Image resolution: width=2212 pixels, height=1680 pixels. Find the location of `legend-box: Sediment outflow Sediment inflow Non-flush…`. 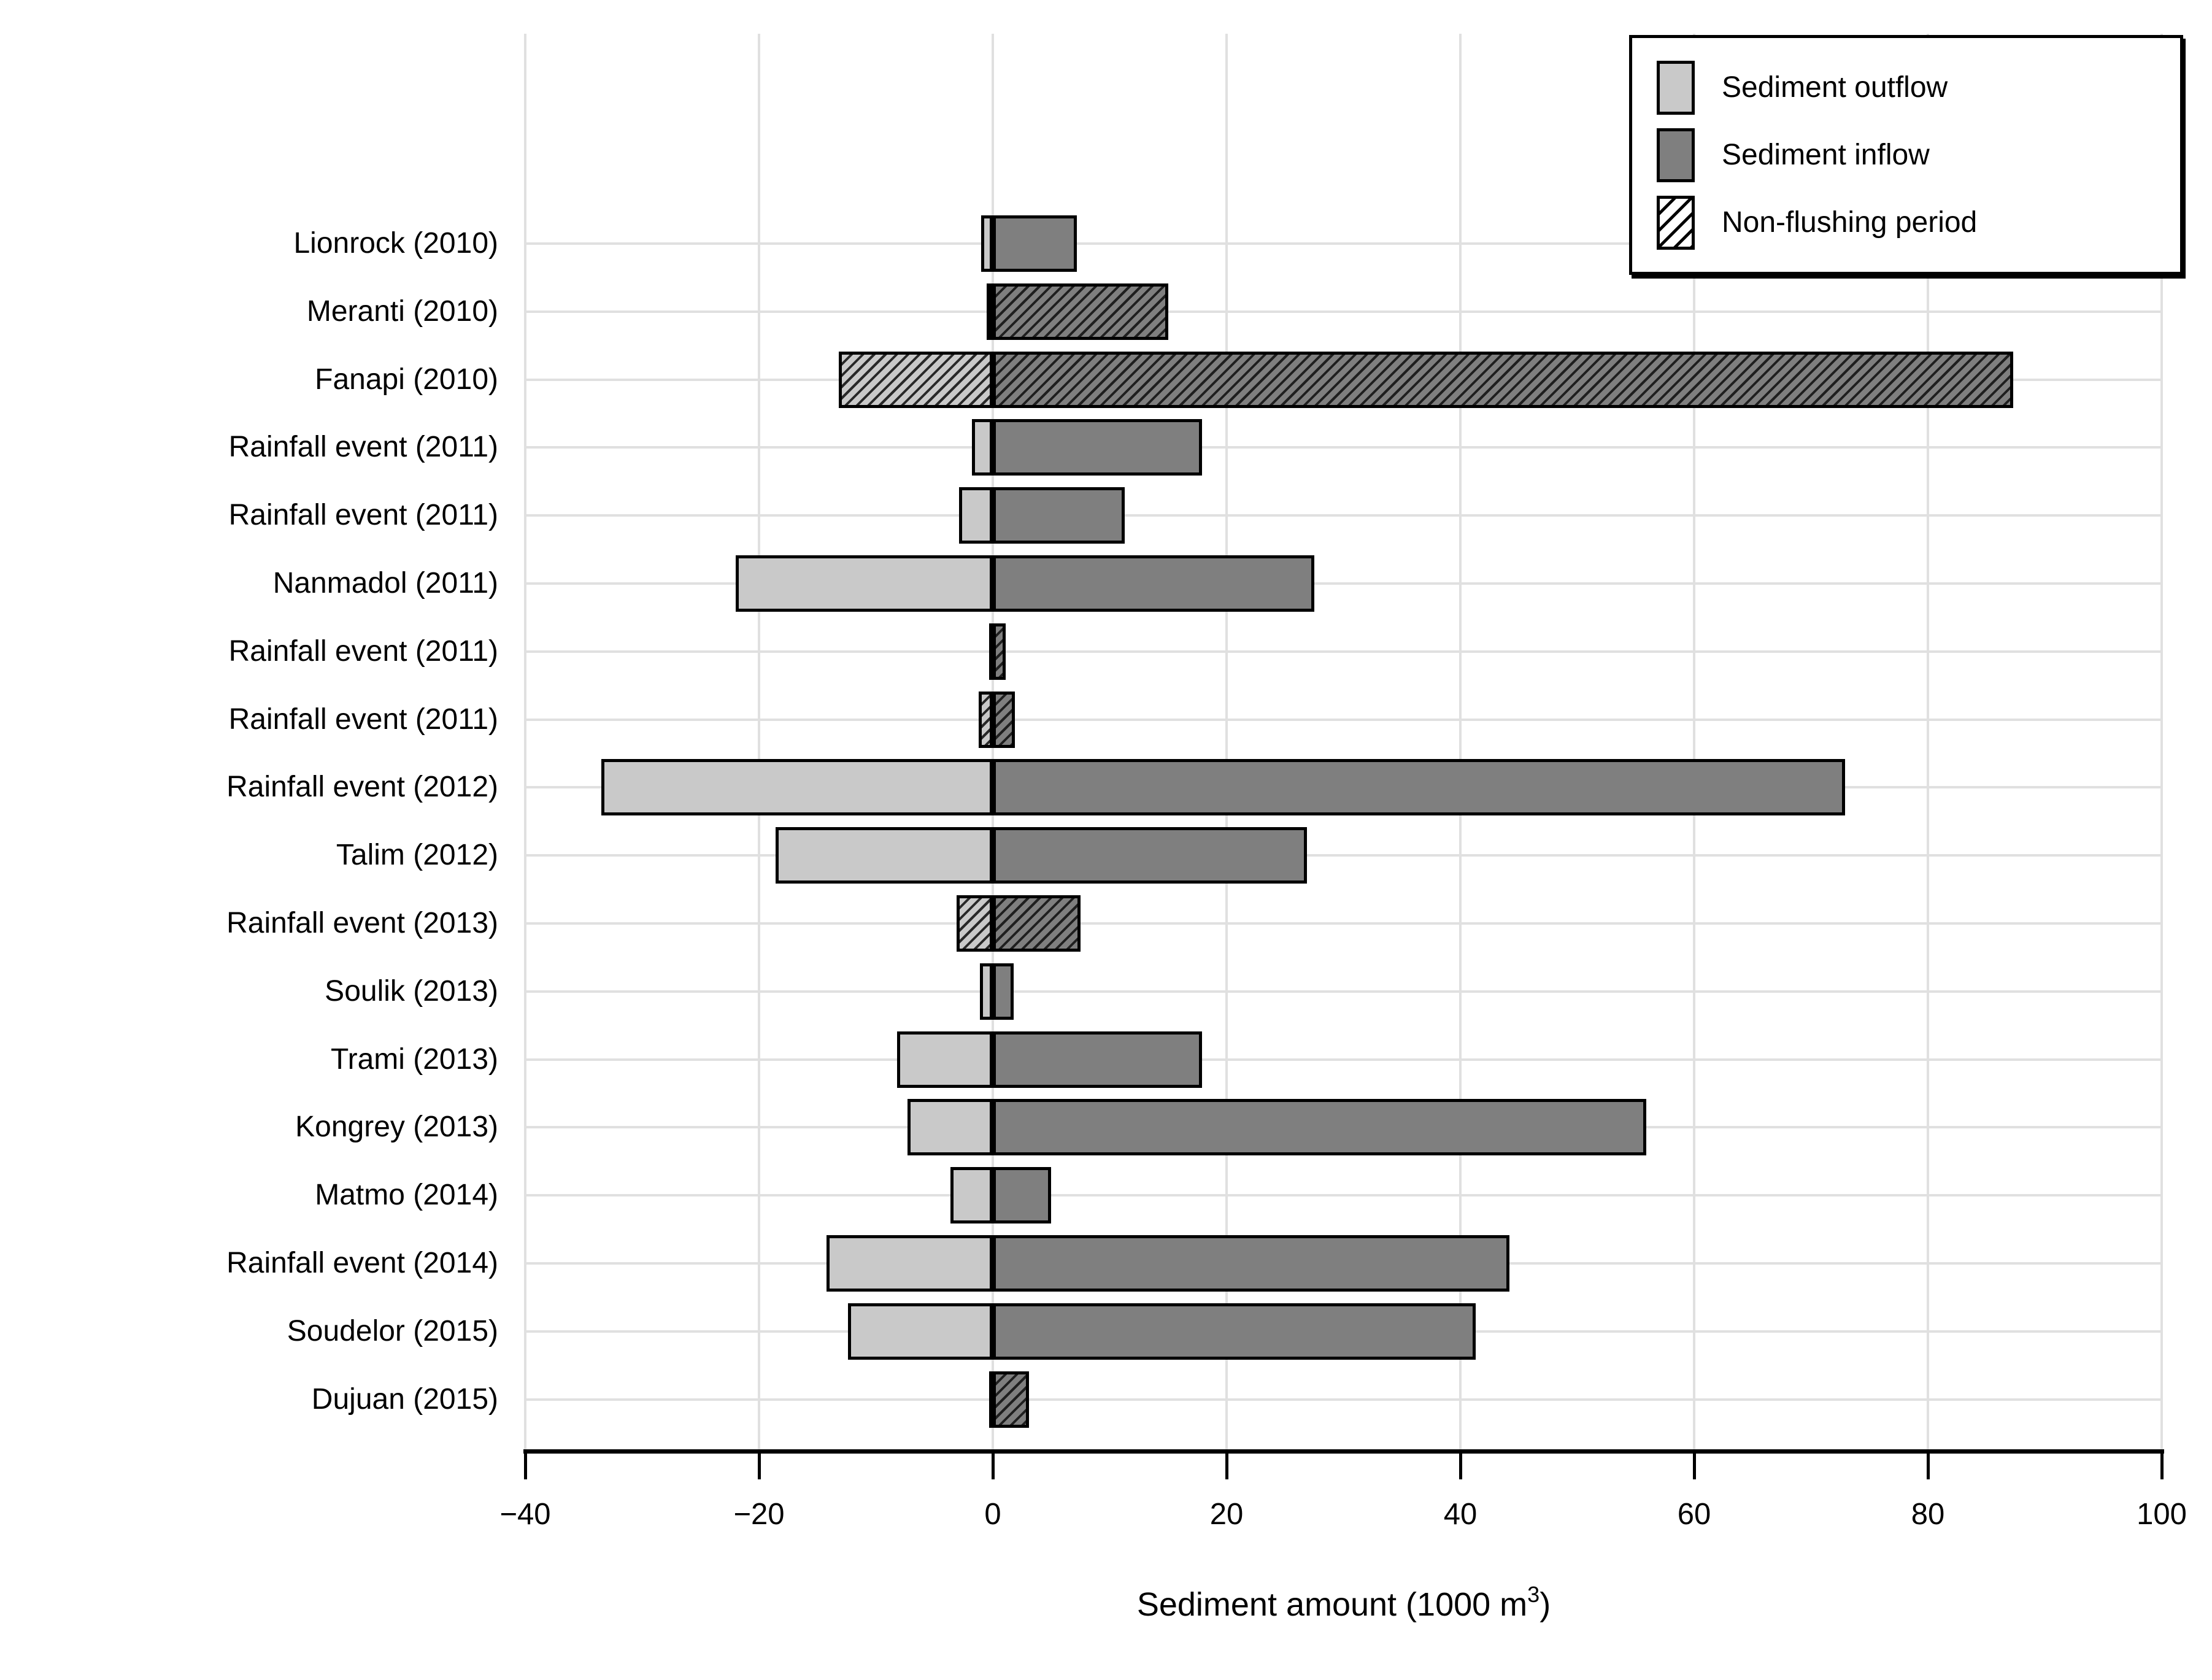

legend-box: Sediment outflow Sediment inflow Non-flush… is located at coordinates (1906, 155).